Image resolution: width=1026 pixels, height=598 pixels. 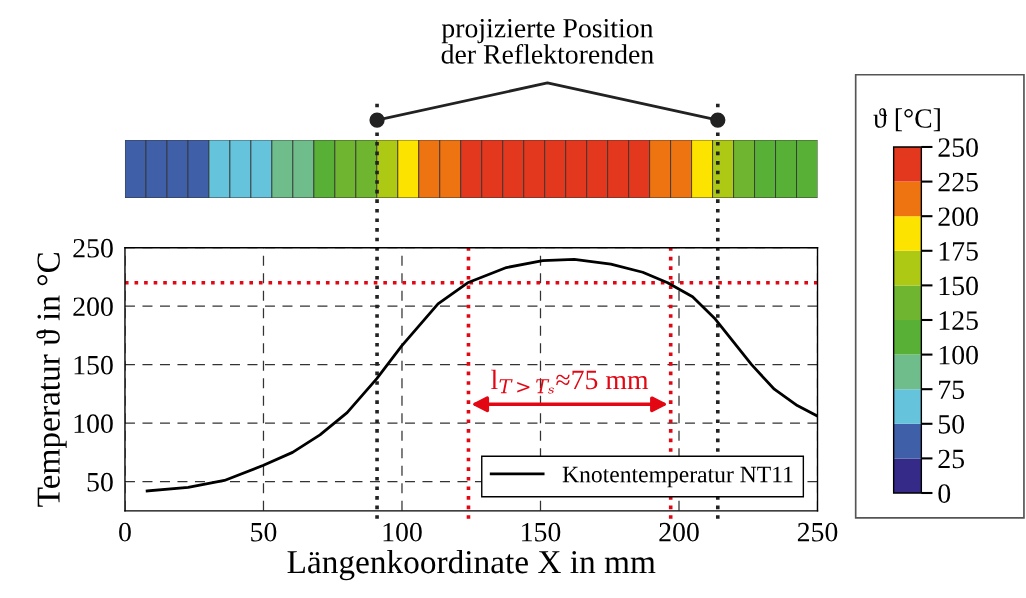 What do you see at coordinates (93, 365) in the screenshot?
I see `y-tick-label: 150` at bounding box center [93, 365].